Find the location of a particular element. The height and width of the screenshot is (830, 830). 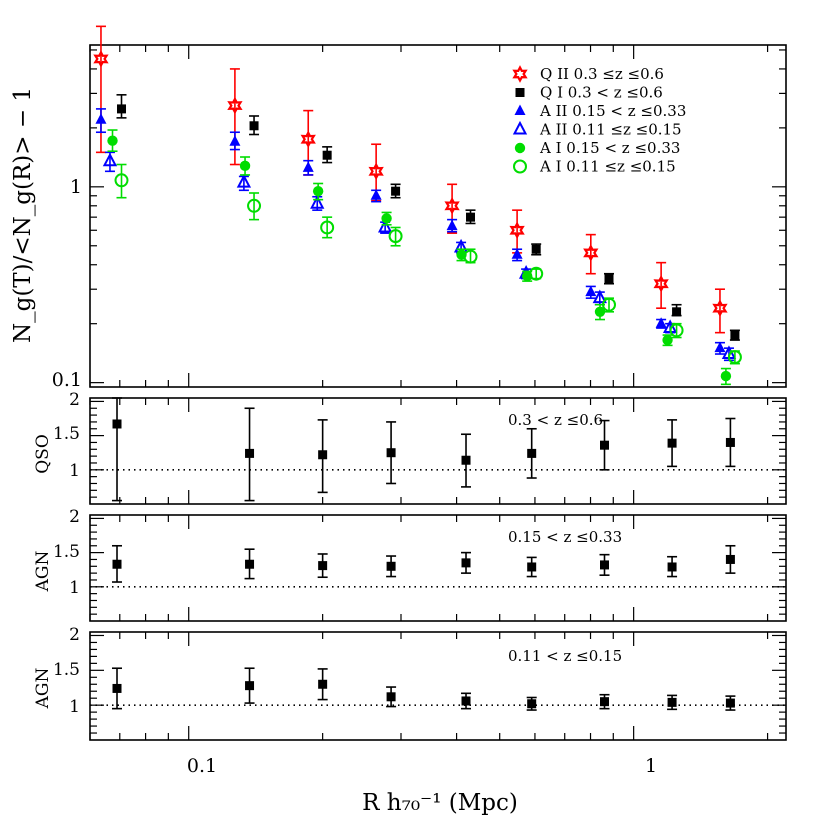

legend-label: A I 0.11 ≤z ≤0.15 is located at coordinates (607, 167).